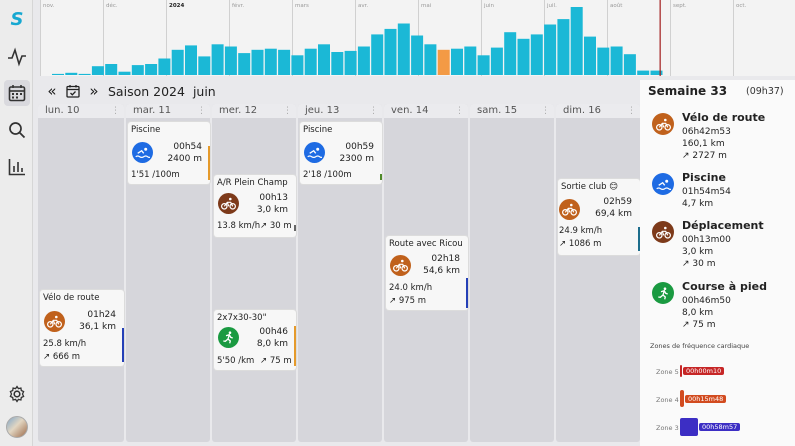  Describe the element at coordinates (698, 204) in the screenshot. I see `summary-distance: 4,7 km` at that location.